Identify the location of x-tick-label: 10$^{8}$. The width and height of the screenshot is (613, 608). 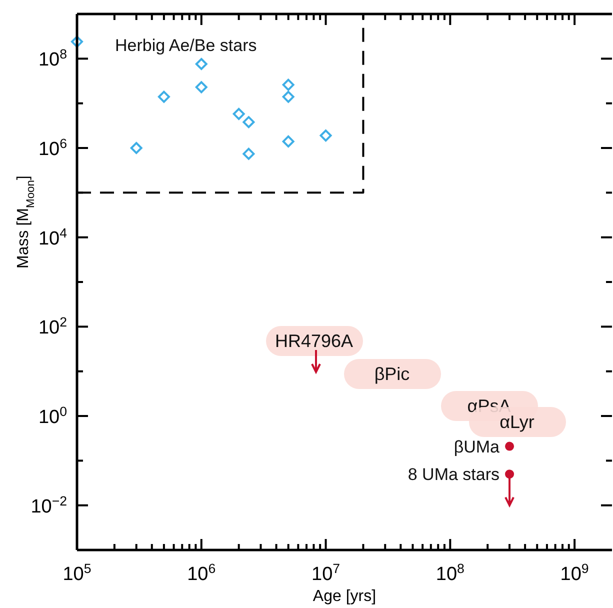
(450, 572).